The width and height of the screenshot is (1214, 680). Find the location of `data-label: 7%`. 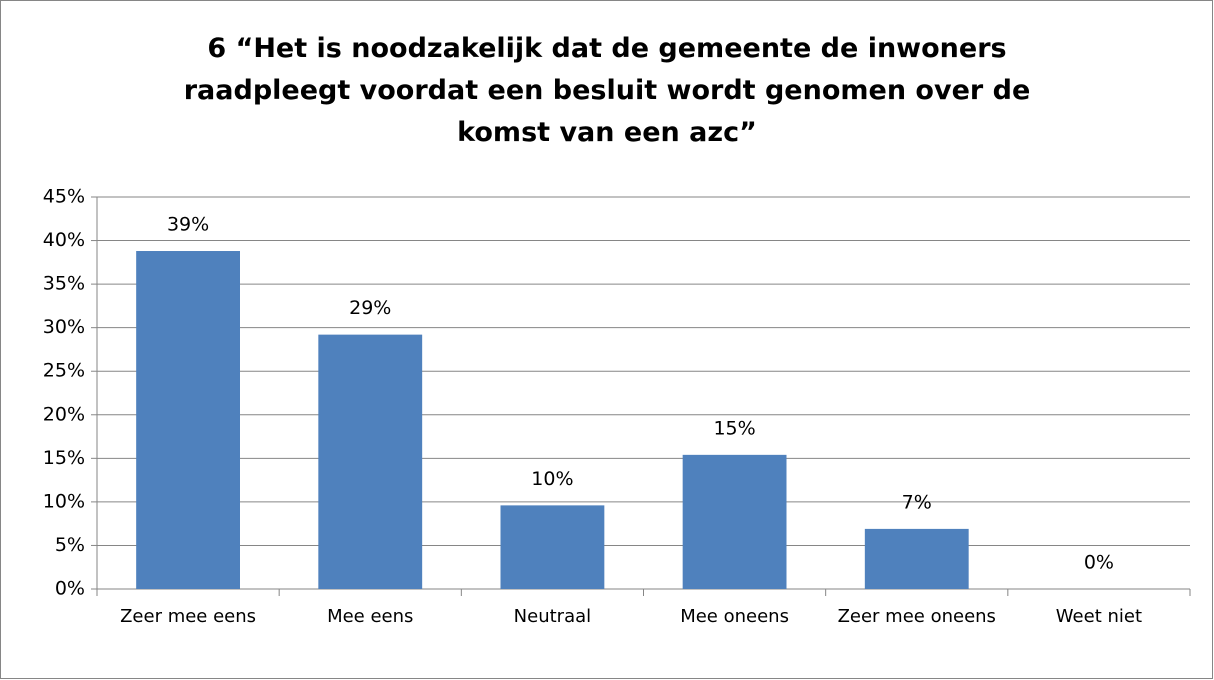

data-label: 7% is located at coordinates (917, 502).